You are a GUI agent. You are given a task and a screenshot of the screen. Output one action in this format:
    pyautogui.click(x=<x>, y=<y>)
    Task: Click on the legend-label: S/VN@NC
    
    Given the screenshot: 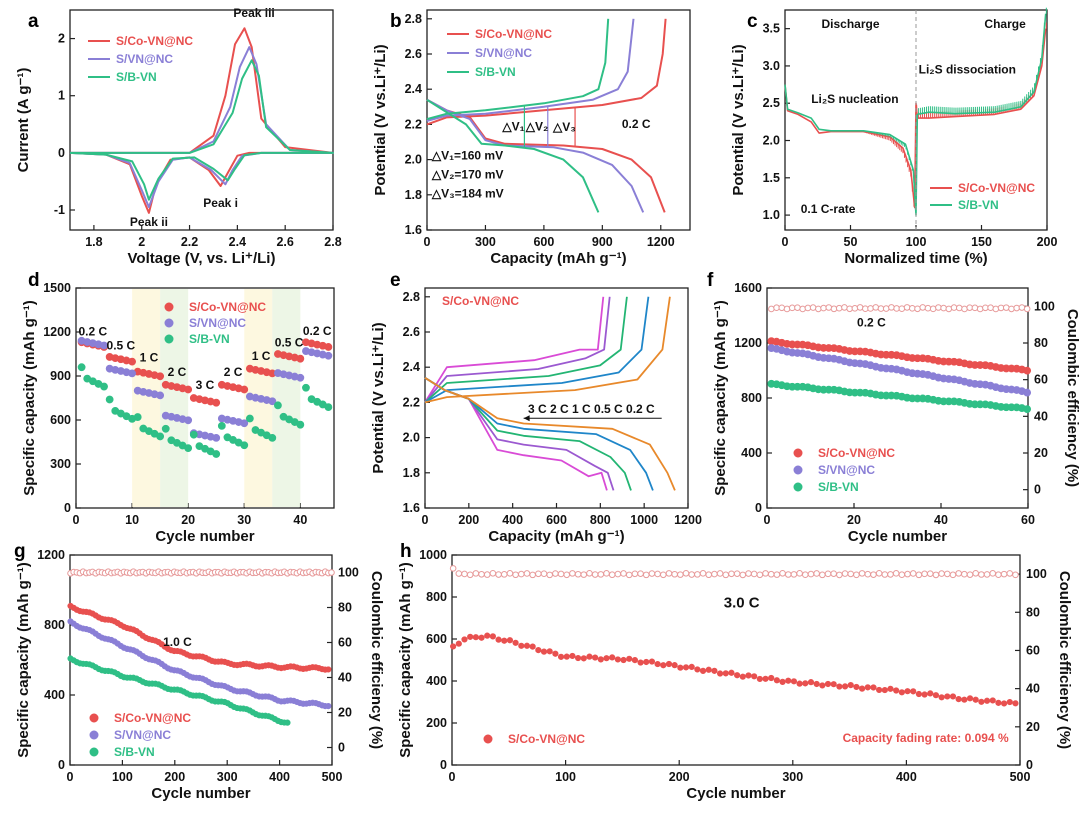 What is the action you would take?
    pyautogui.click(x=144, y=59)
    